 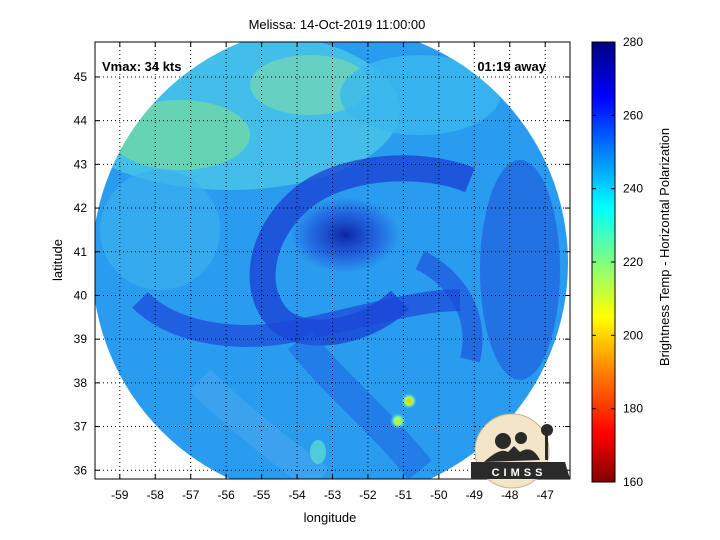 What do you see at coordinates (633, 482) in the screenshot?
I see `colorbar-tick-label: 160` at bounding box center [633, 482].